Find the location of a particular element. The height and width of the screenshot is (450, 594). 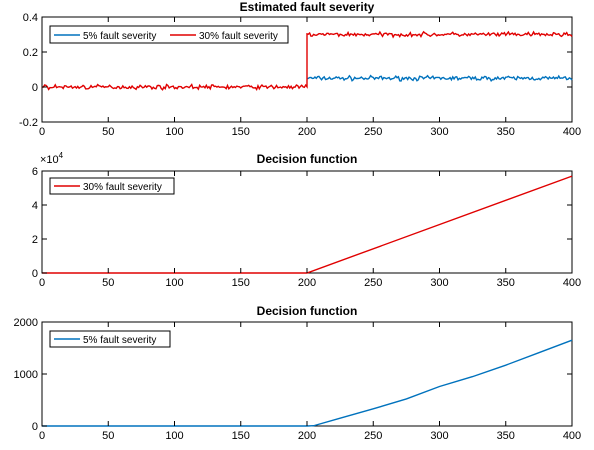

y-tick-label: 1000 is located at coordinates (26, 375).